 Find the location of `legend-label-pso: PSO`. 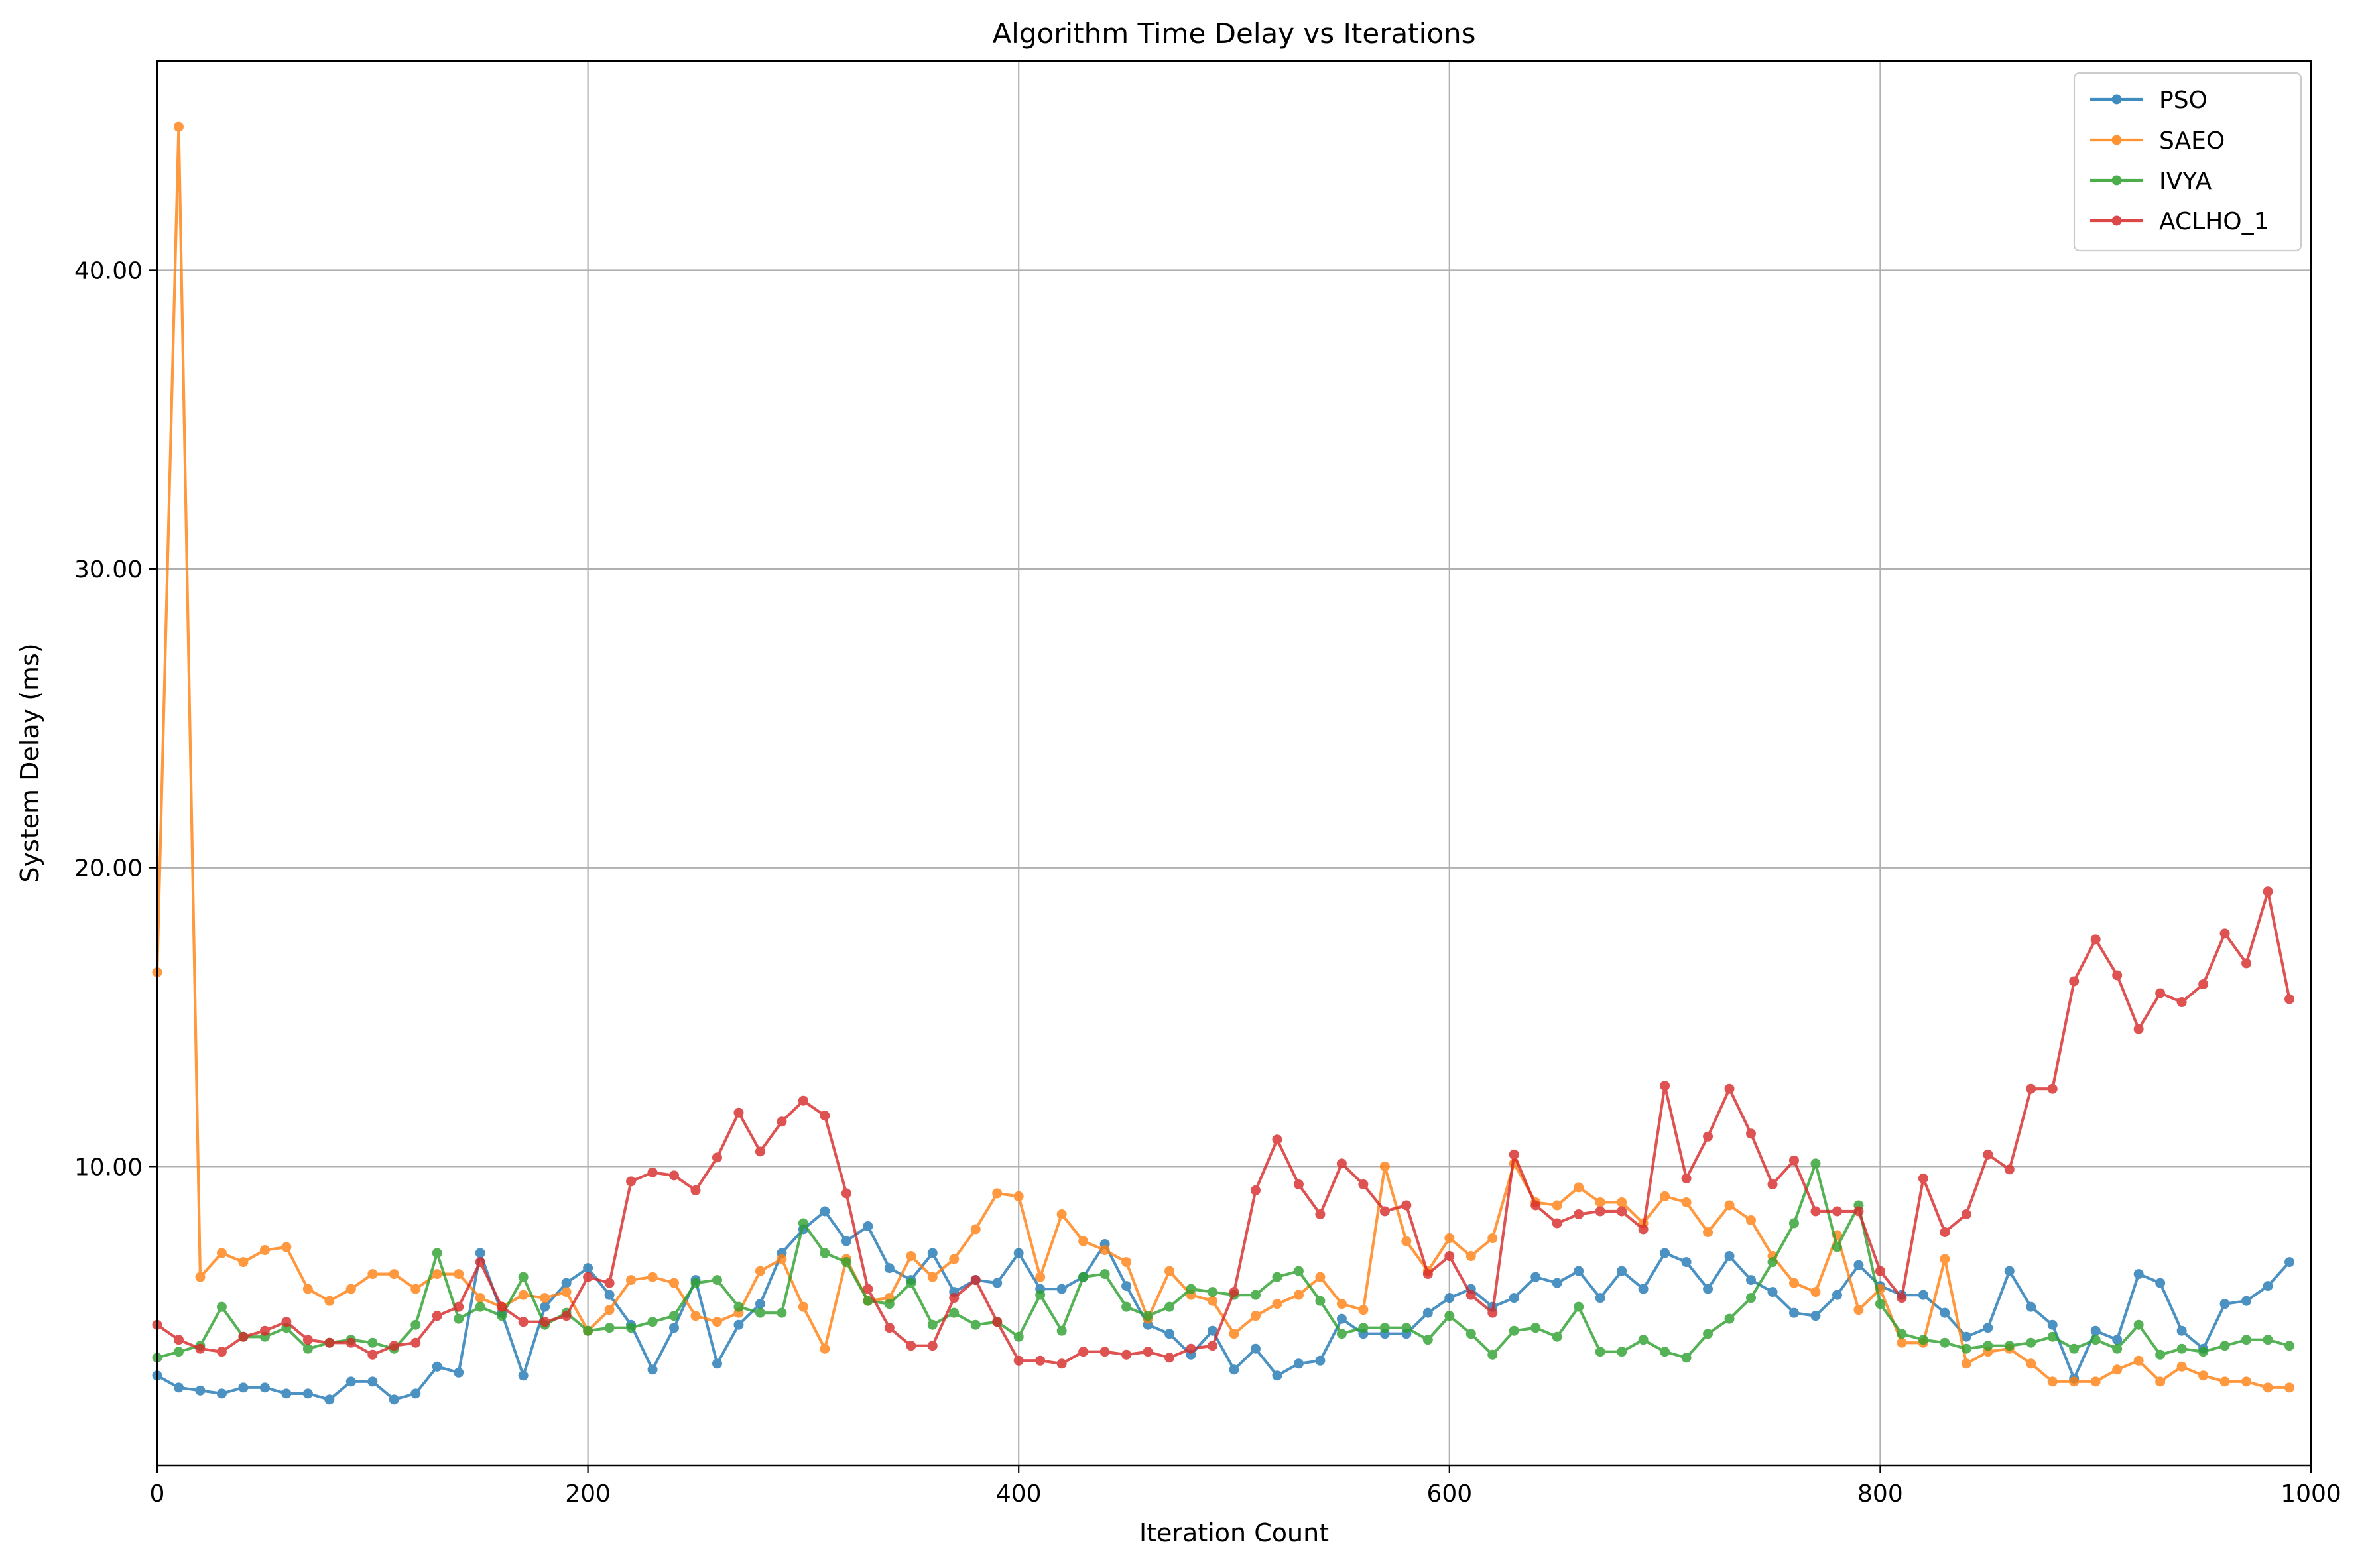

legend-label-pso: PSO is located at coordinates (2183, 100).